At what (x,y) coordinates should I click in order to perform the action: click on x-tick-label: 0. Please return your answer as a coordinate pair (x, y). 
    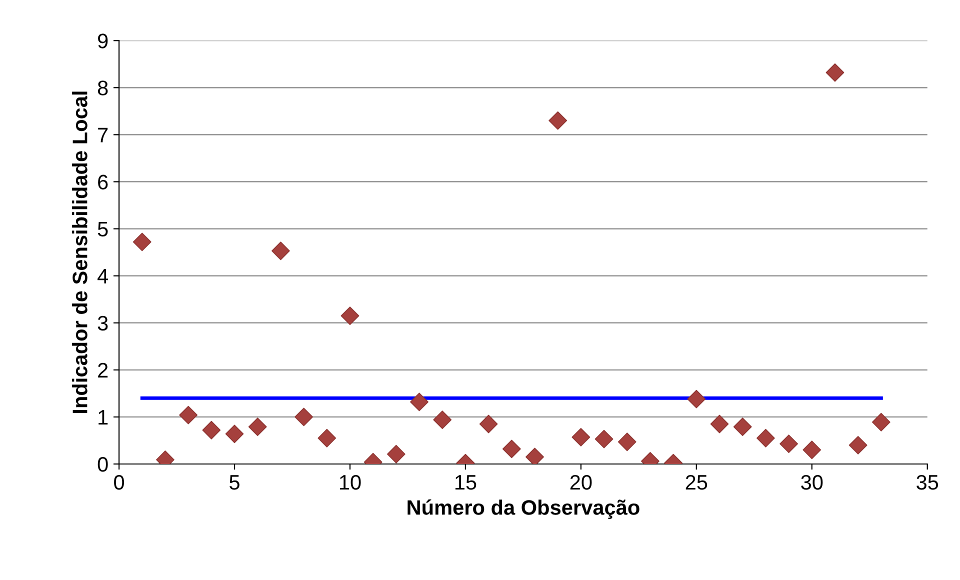
    Looking at the image, I should click on (119, 482).